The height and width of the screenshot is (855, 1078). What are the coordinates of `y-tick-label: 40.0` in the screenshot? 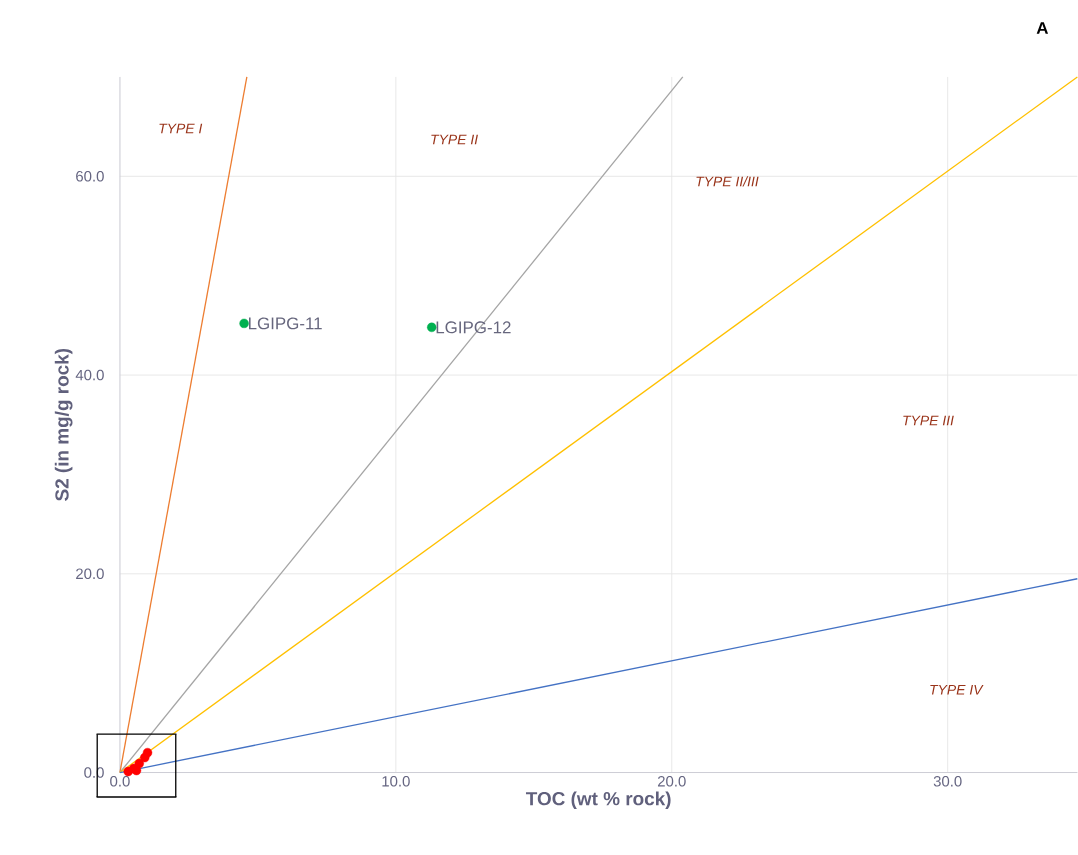 It's located at (89, 375).